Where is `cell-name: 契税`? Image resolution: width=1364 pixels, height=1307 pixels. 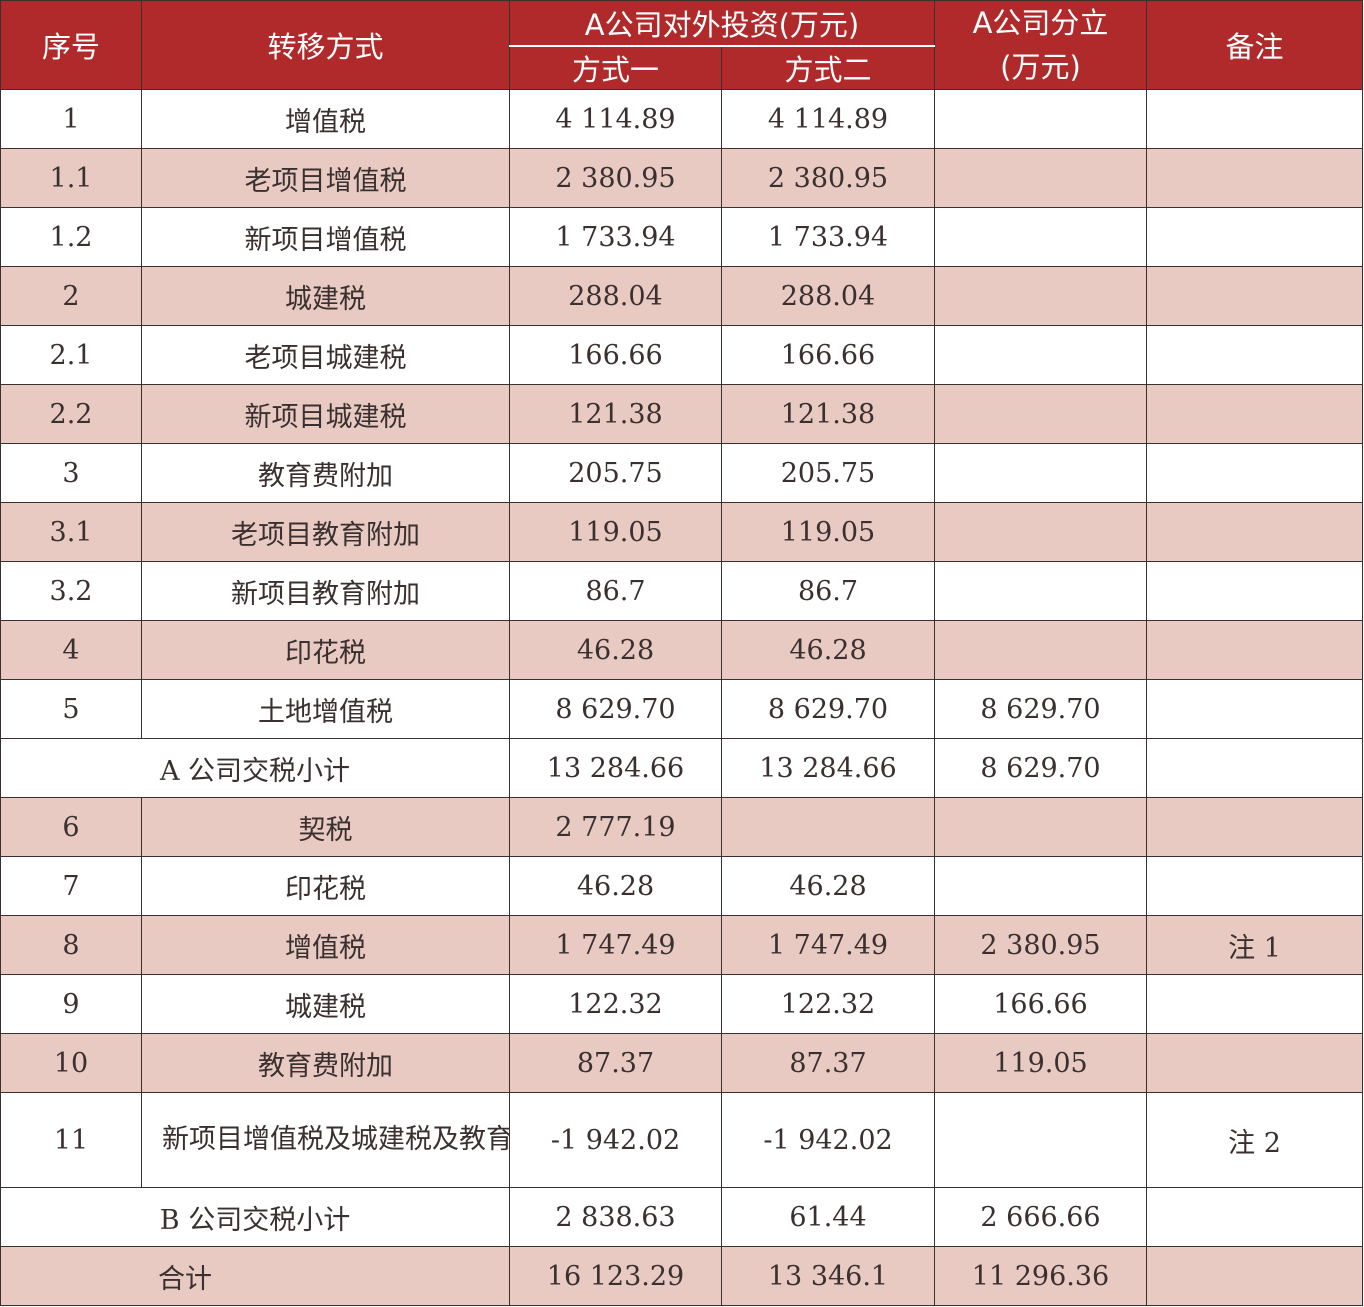
cell-name: 契税 is located at coordinates (325, 827).